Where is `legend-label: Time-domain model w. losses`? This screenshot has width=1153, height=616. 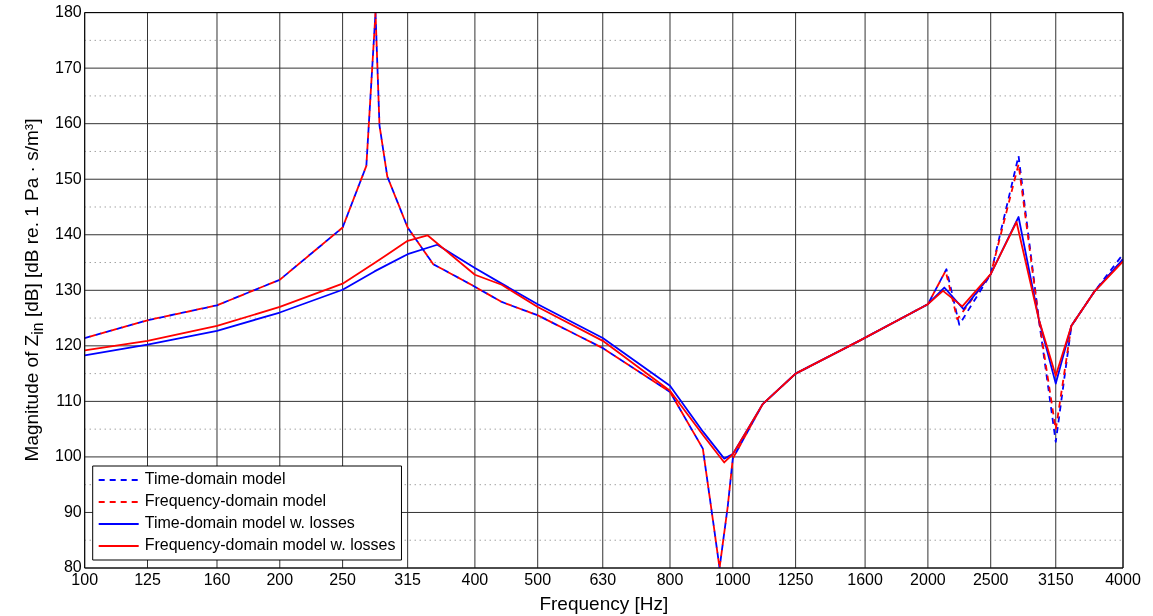 legend-label: Time-domain model w. losses is located at coordinates (249, 523).